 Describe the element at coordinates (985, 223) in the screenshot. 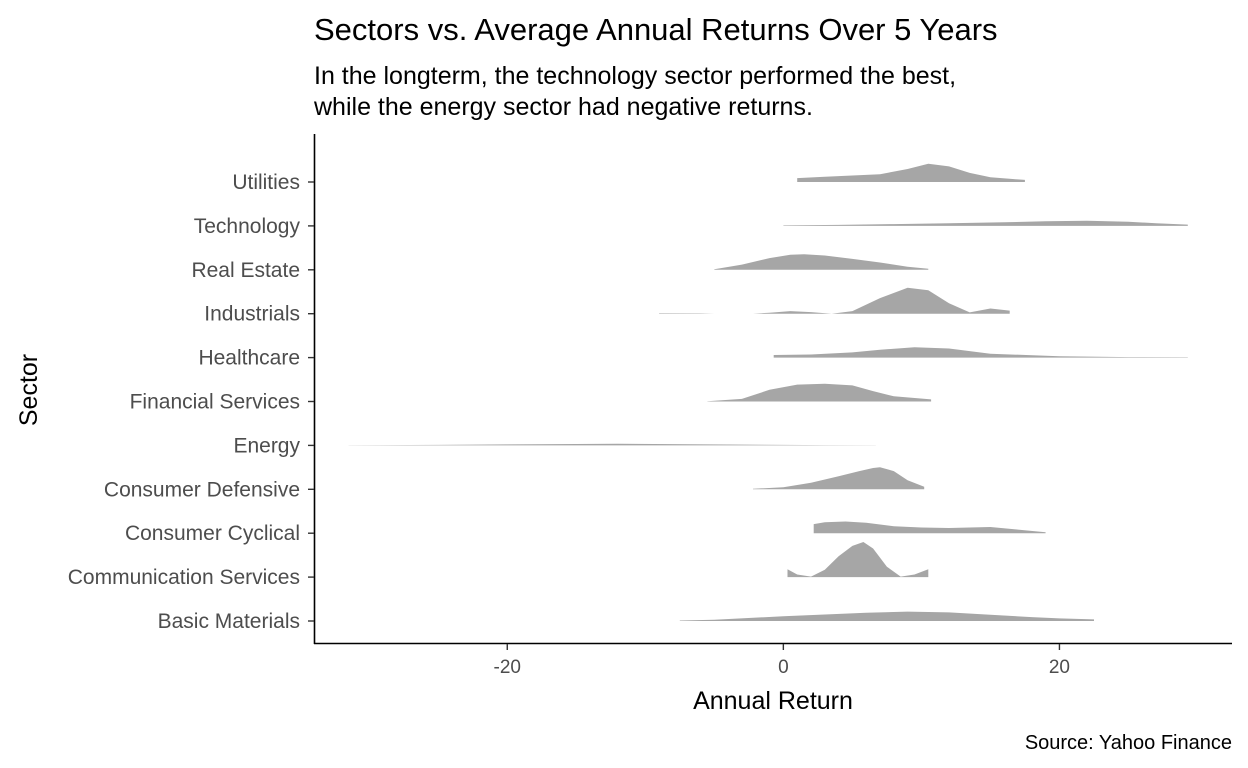

I see `ridge-technology` at that location.